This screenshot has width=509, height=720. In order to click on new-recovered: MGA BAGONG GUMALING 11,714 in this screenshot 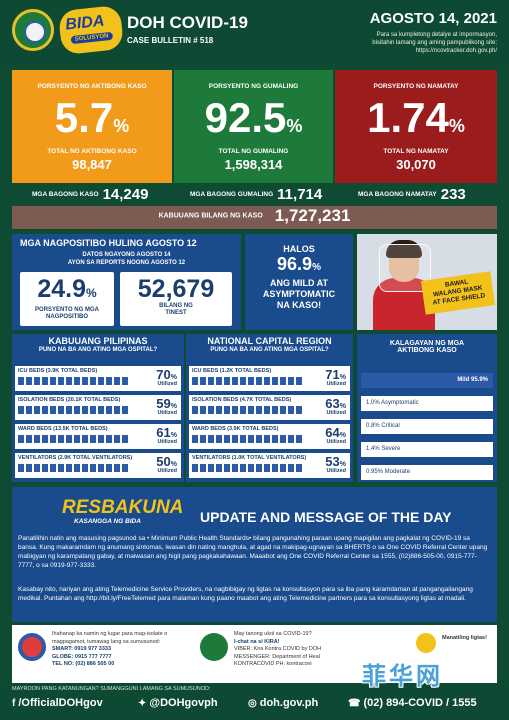, I will do `click(256, 194)`.